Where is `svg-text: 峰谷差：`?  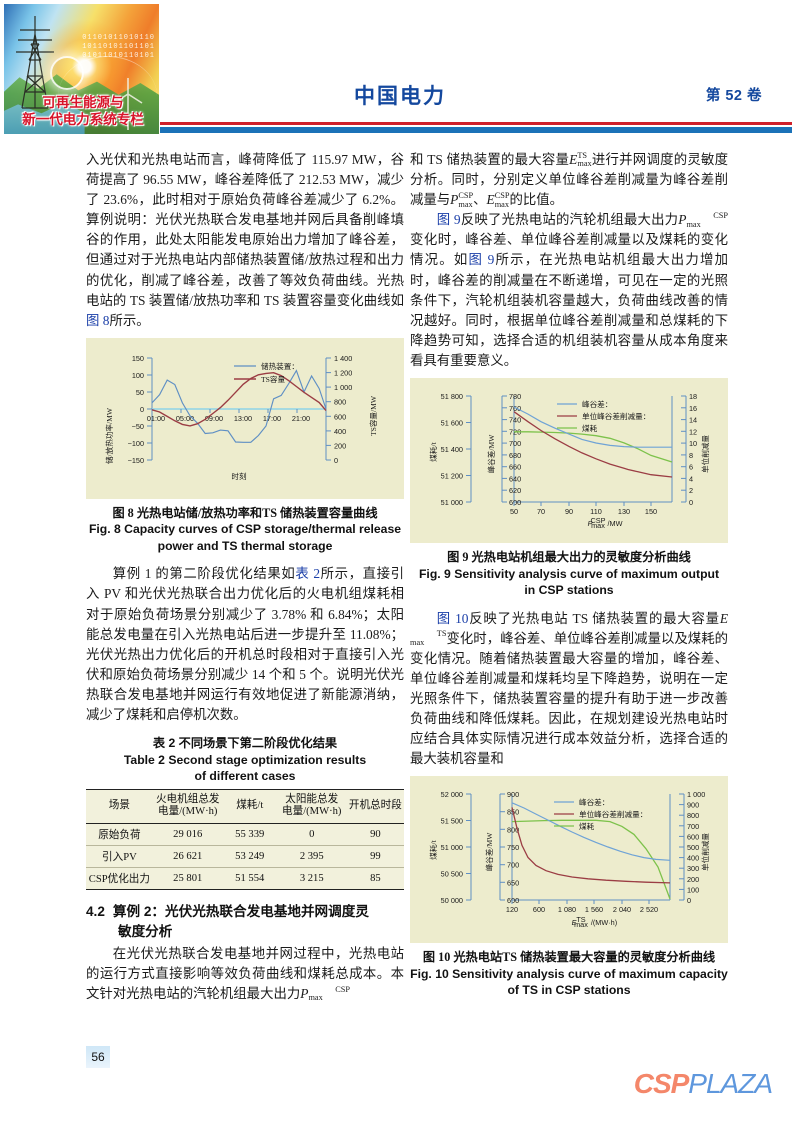
svg-text: 峰谷差： is located at coordinates (594, 802).